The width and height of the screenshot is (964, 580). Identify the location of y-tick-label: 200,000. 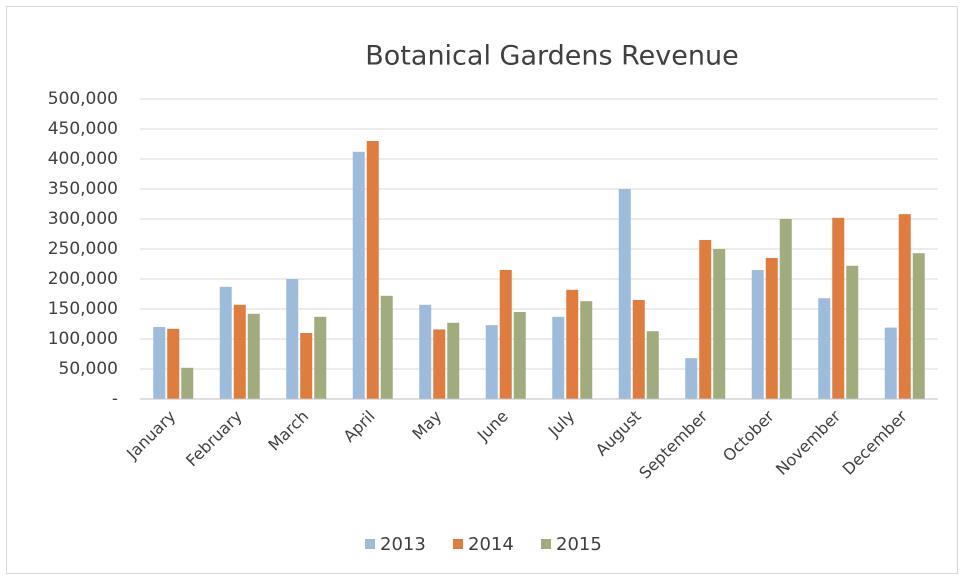
(83, 279).